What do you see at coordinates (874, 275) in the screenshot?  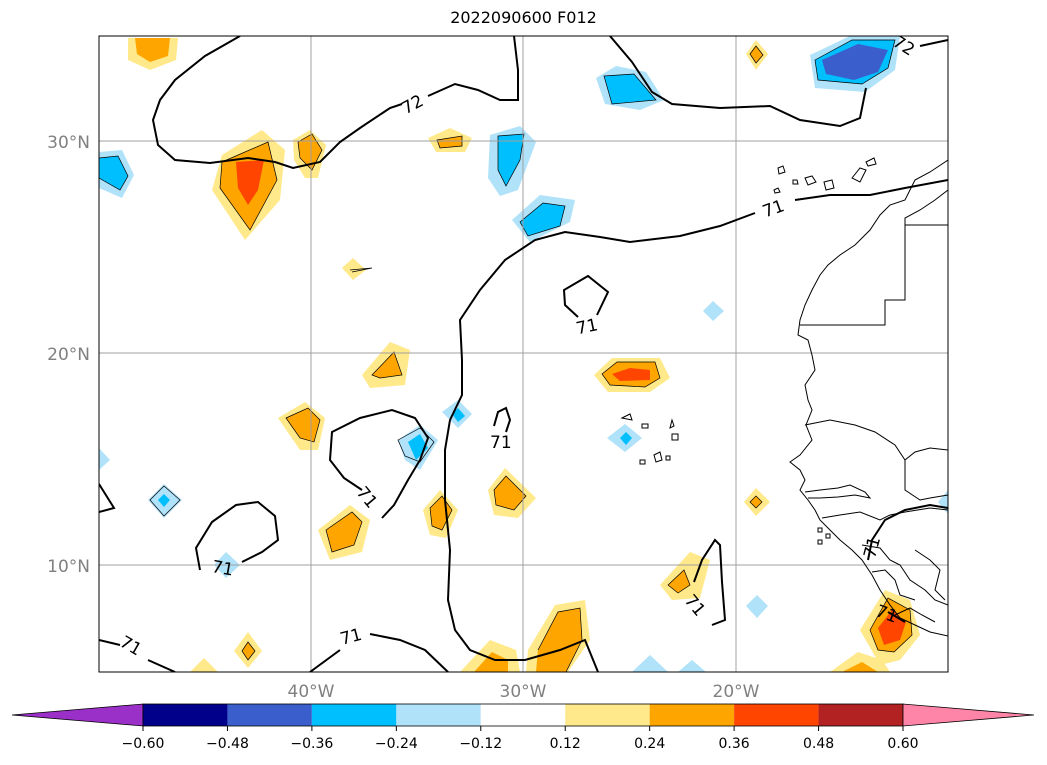 I see `border-western-sahara` at bounding box center [874, 275].